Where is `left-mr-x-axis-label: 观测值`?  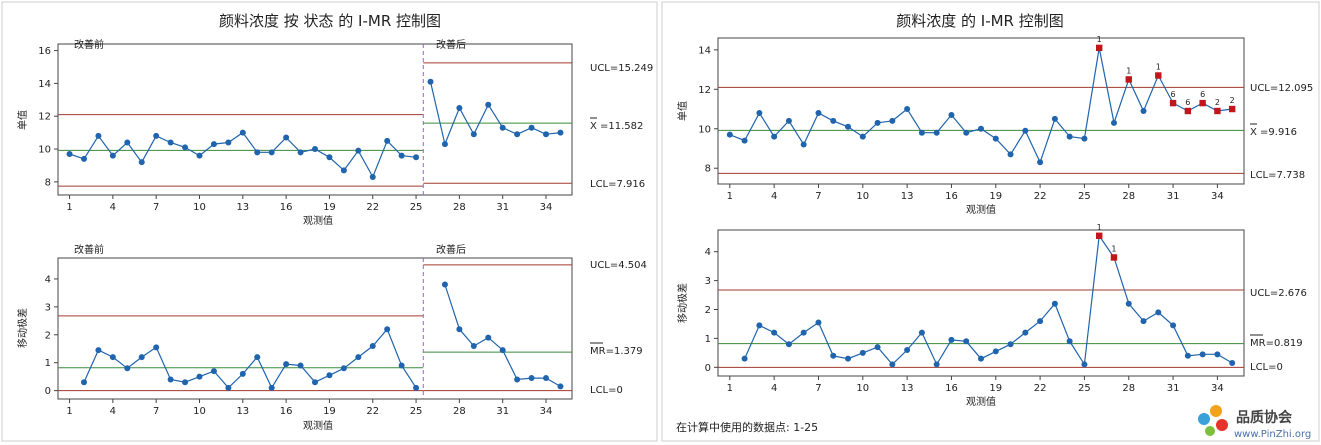 left-mr-x-axis-label: 观测值 is located at coordinates (318, 425).